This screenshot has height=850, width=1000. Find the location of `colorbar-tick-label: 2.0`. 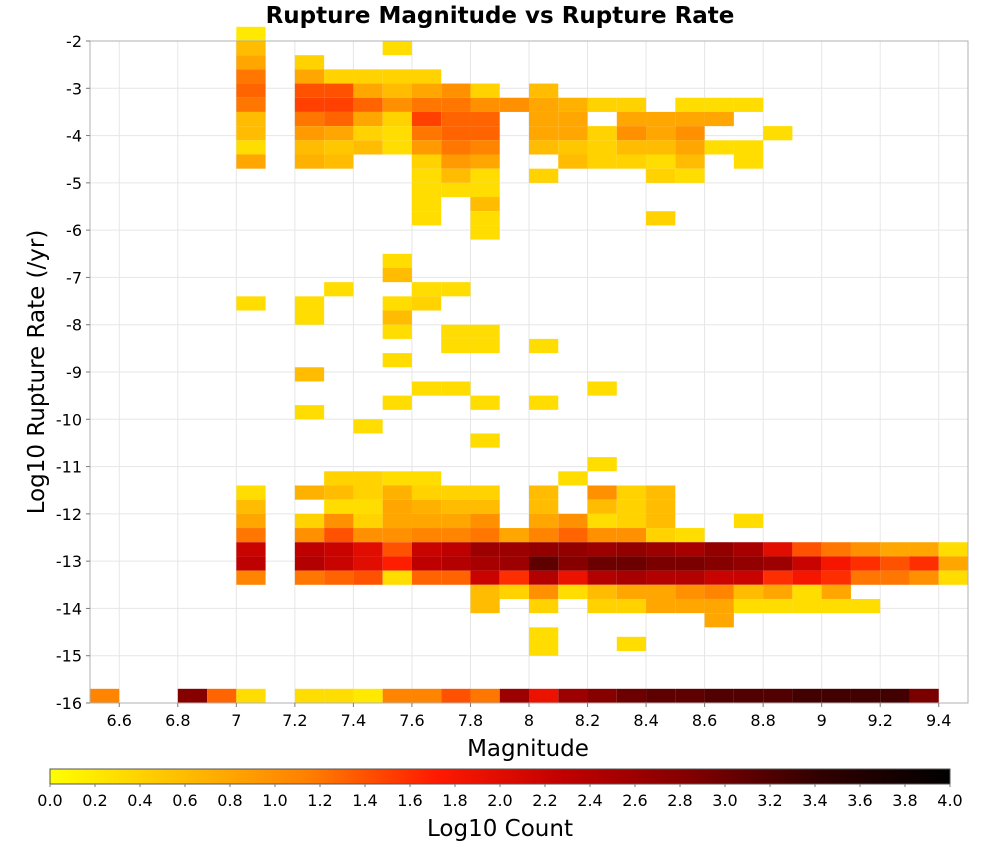

colorbar-tick-label: 2.0 is located at coordinates (499, 800).